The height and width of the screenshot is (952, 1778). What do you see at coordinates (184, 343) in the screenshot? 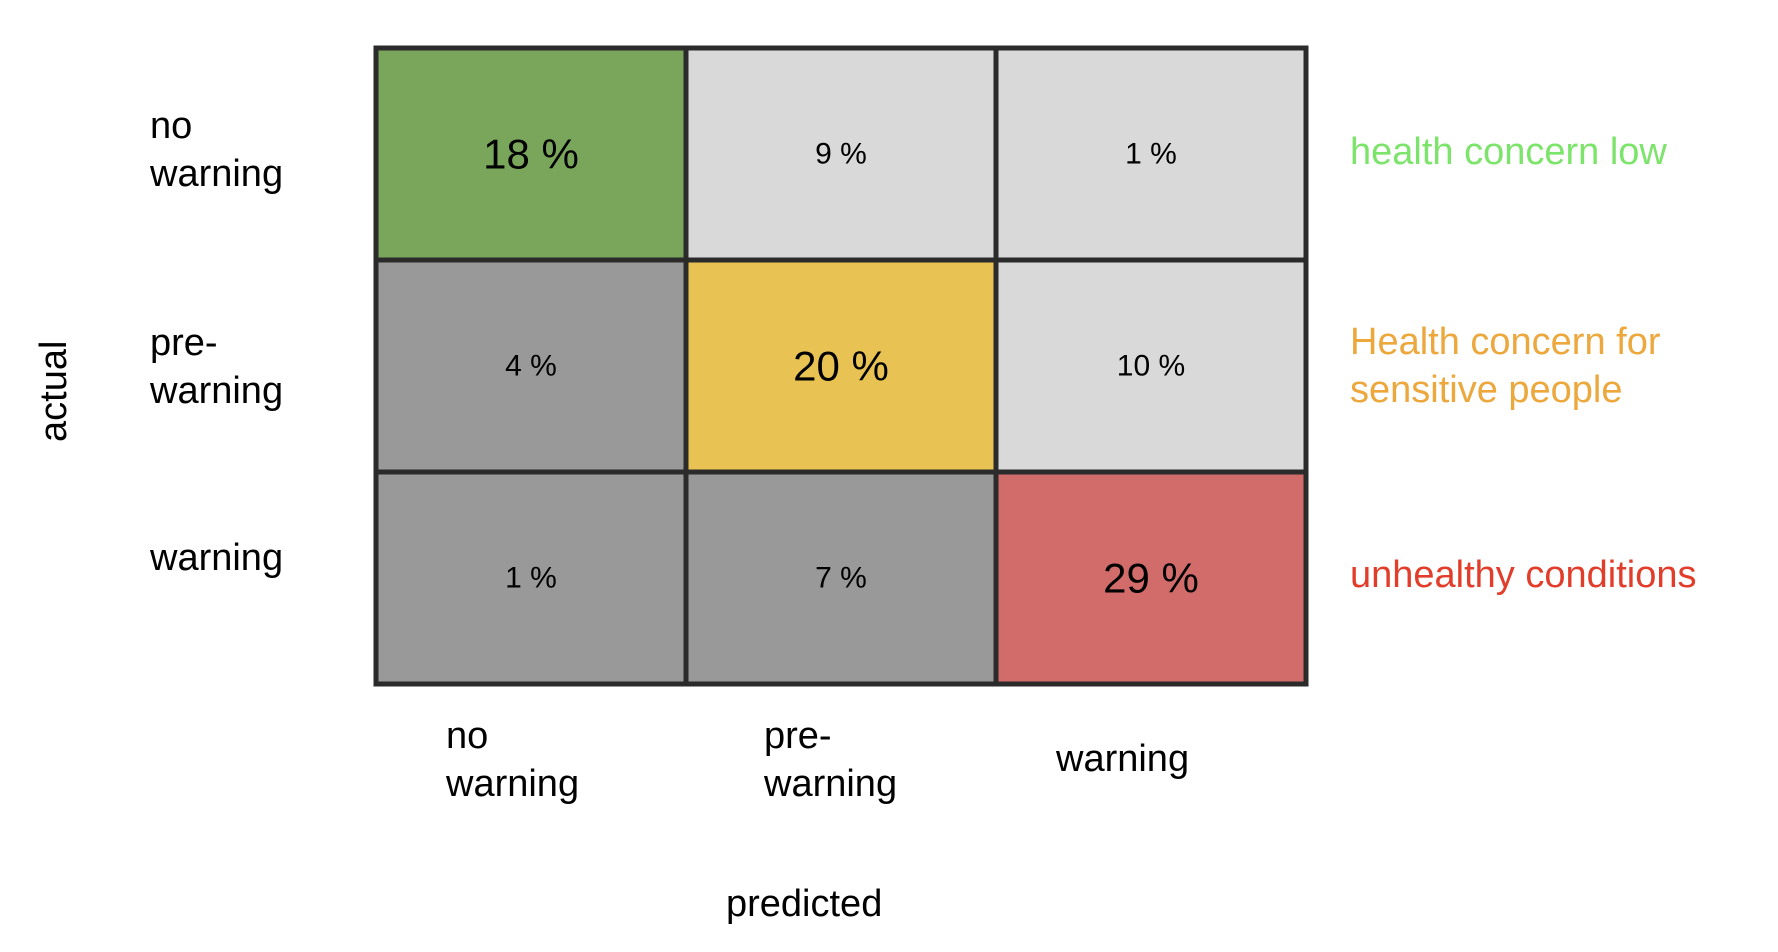
I see `row-label-line1: pre-` at bounding box center [184, 343].